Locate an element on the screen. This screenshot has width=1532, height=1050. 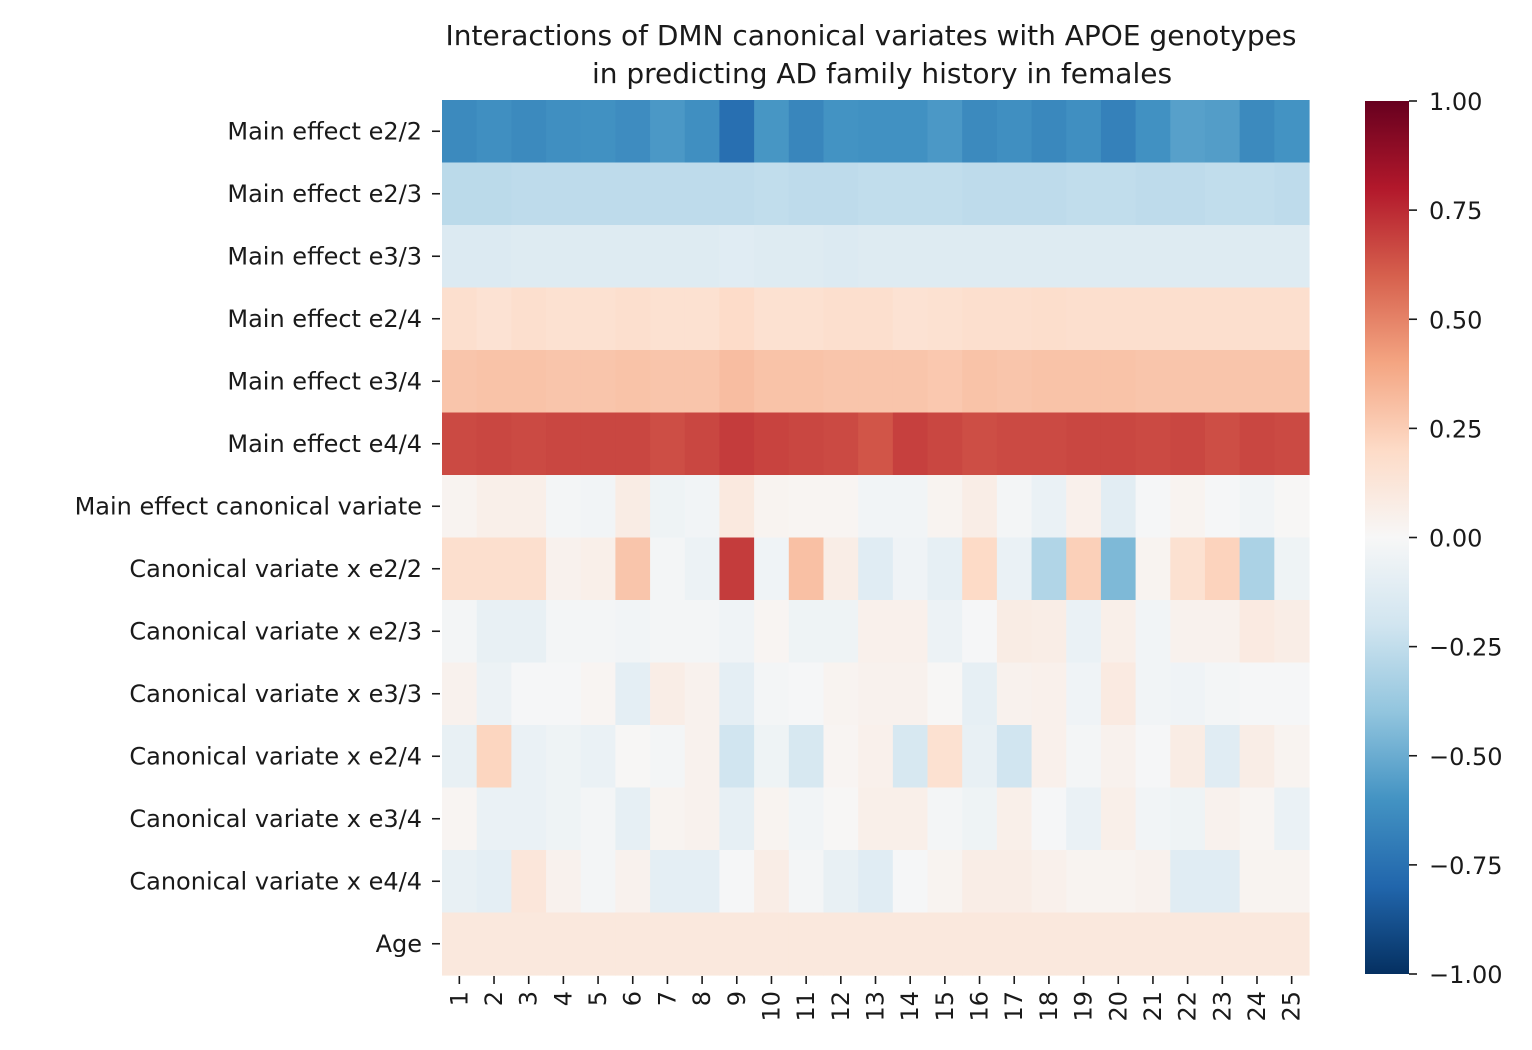
row-label: Main effect e2/3 is located at coordinates (324, 194).